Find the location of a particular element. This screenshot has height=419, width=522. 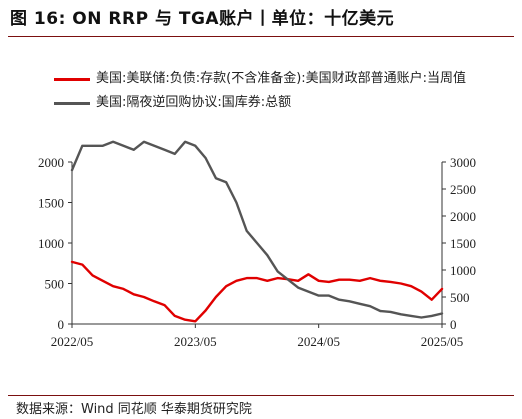

legend-swatch-tga is located at coordinates (72, 79).